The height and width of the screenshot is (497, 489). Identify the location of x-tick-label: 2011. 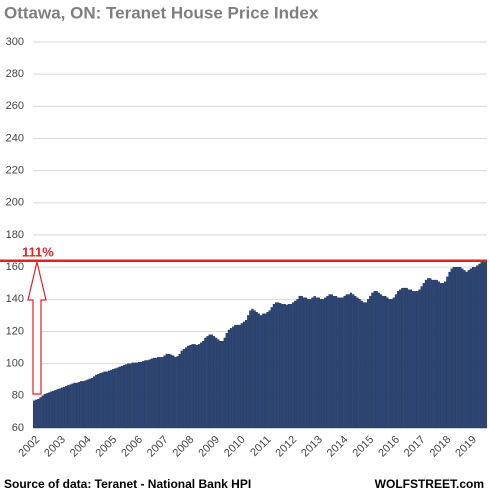
(260, 446).